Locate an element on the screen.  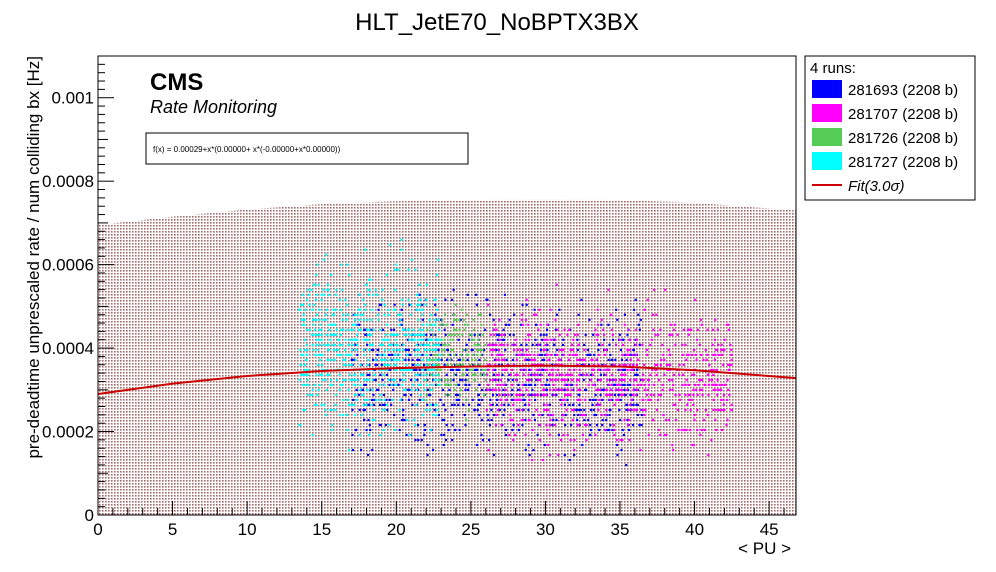
x-axis: 0 5 10 15 20 25 30 35 40 45 is located at coordinates (439, 520).